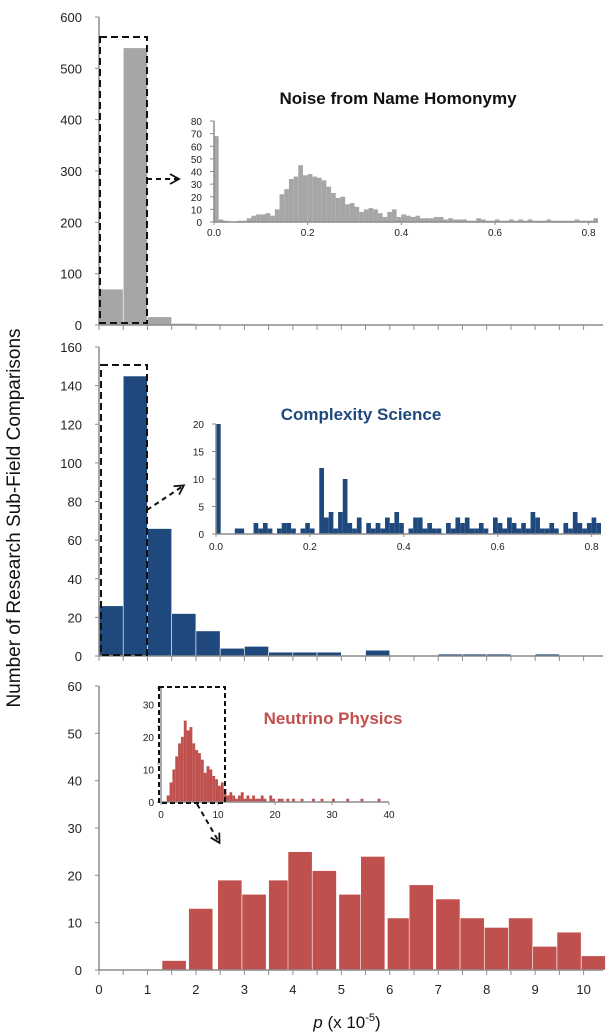  What do you see at coordinates (589, 233) in the screenshot?
I see `inset-x-tick-label: 0.8` at bounding box center [589, 233].